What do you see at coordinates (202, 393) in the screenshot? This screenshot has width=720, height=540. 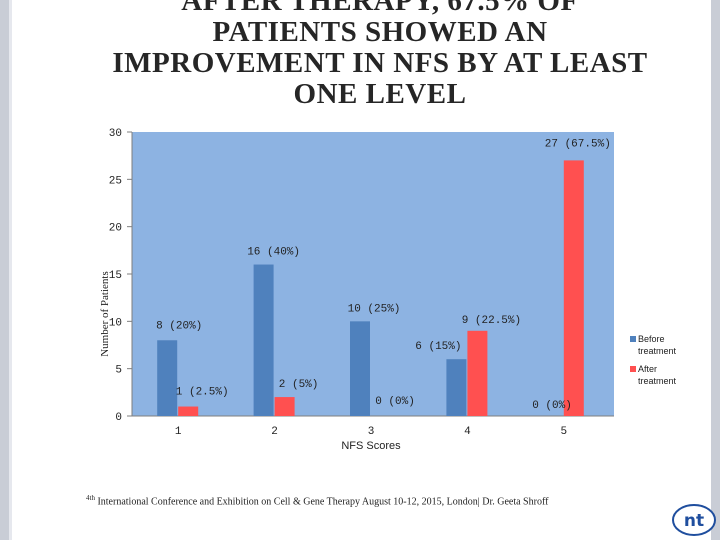 I see `data-label-after-0: 1 (2.5%)` at bounding box center [202, 393].